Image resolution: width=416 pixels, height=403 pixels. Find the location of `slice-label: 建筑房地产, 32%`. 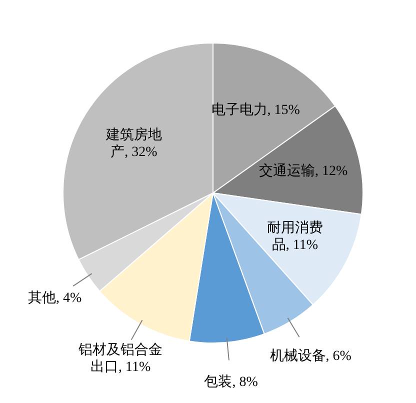

slice-label: 建筑房地产, 32% is located at coordinates (133, 143).